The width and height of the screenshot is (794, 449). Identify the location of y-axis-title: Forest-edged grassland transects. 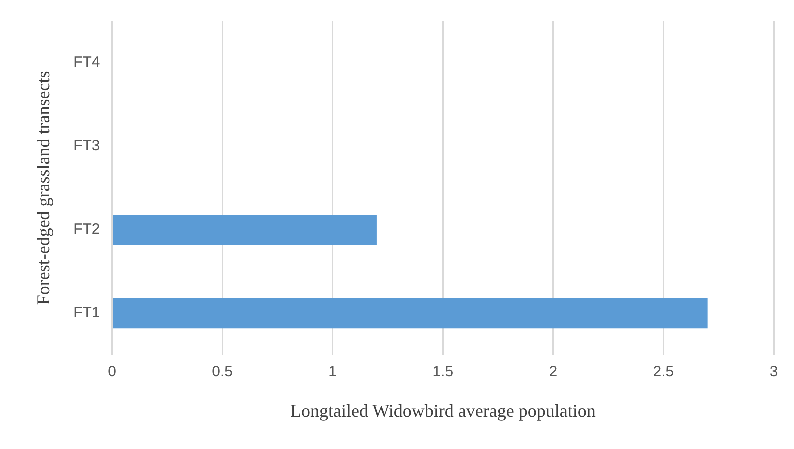
(44, 188).